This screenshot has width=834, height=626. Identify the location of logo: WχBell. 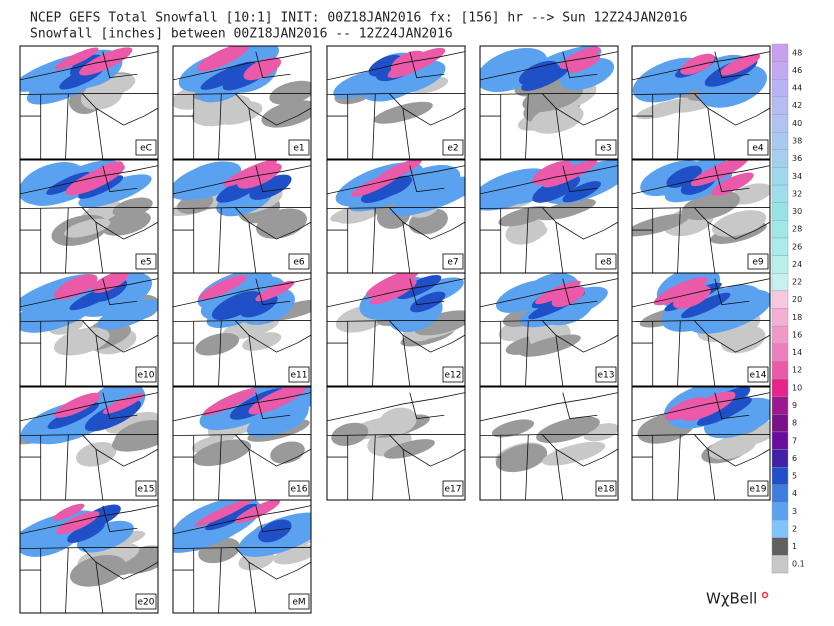
(731, 599).